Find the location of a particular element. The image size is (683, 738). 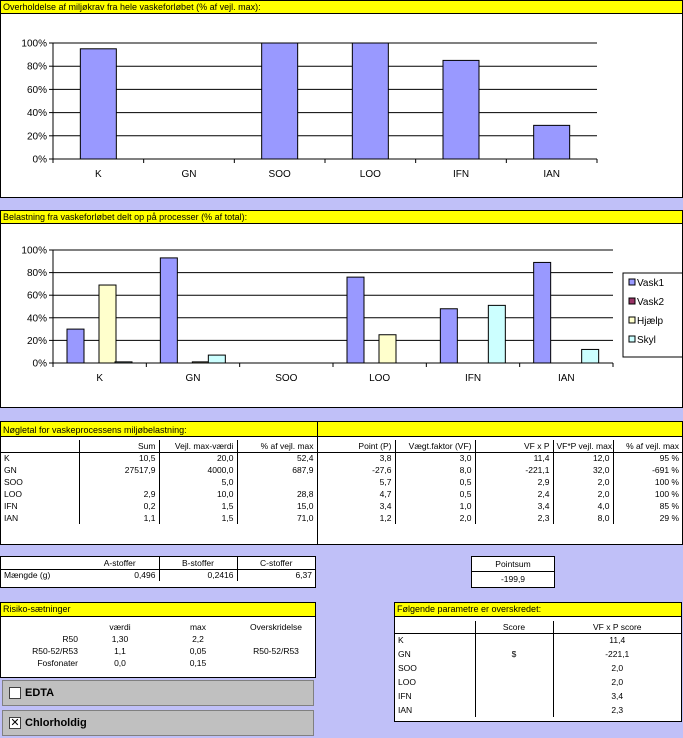

key-figures-cell: 0,2 is located at coordinates (119, 506).